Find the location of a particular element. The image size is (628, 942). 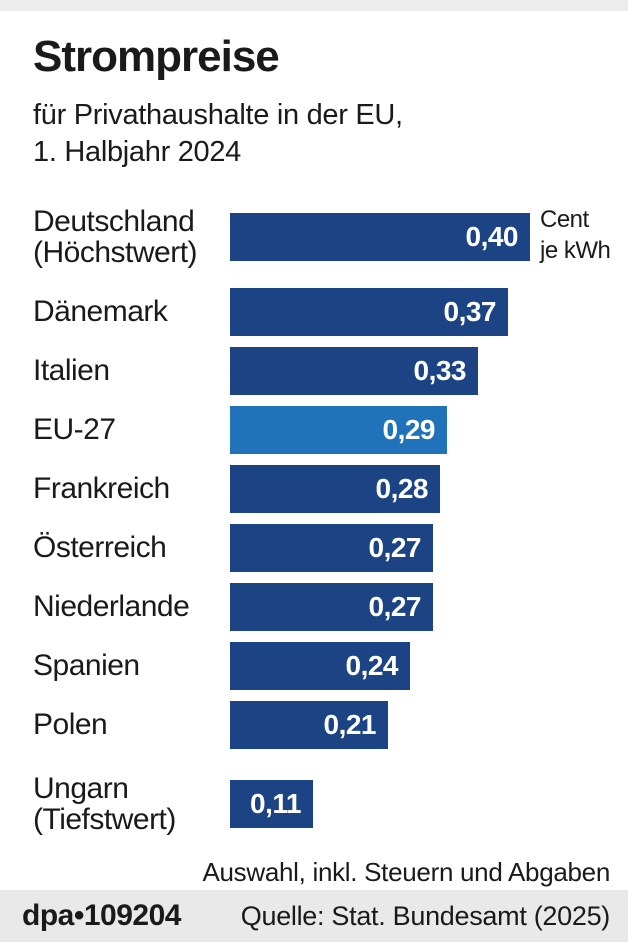

bar: 0,28 is located at coordinates (335, 488).